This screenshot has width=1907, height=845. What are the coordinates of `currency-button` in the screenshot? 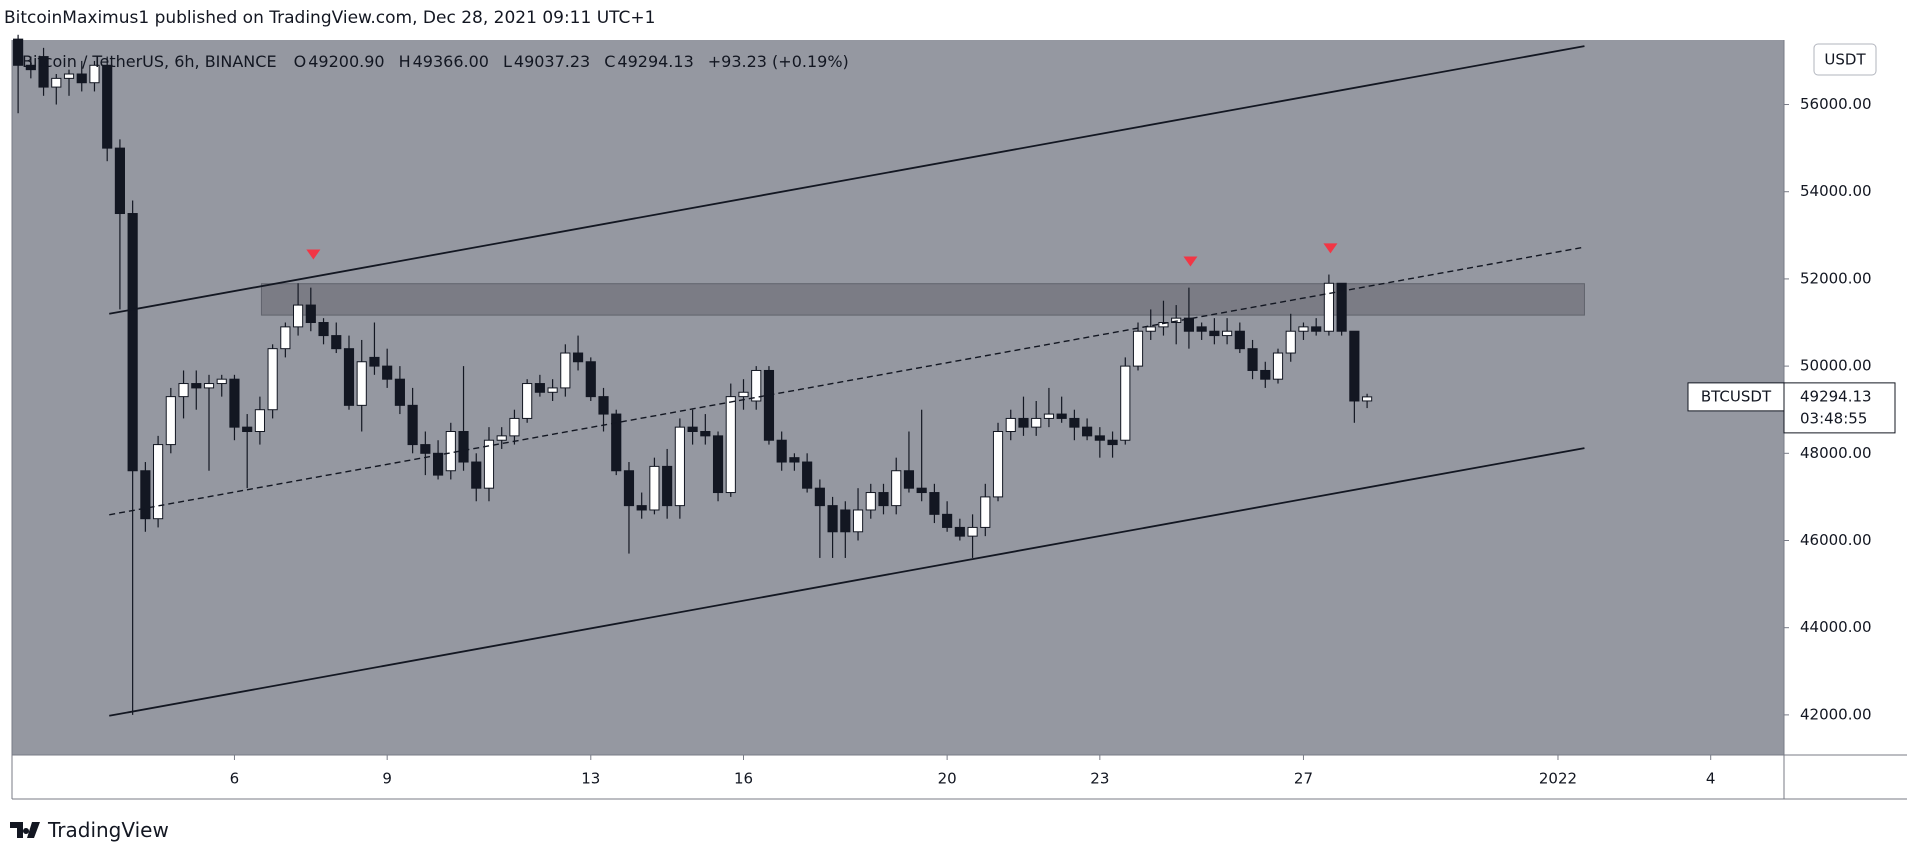 It's located at (1845, 59).